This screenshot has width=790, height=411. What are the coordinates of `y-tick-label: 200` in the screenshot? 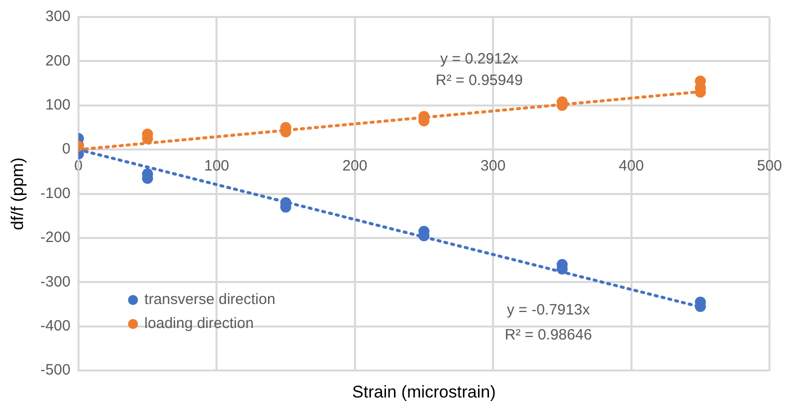 It's located at (57, 61).